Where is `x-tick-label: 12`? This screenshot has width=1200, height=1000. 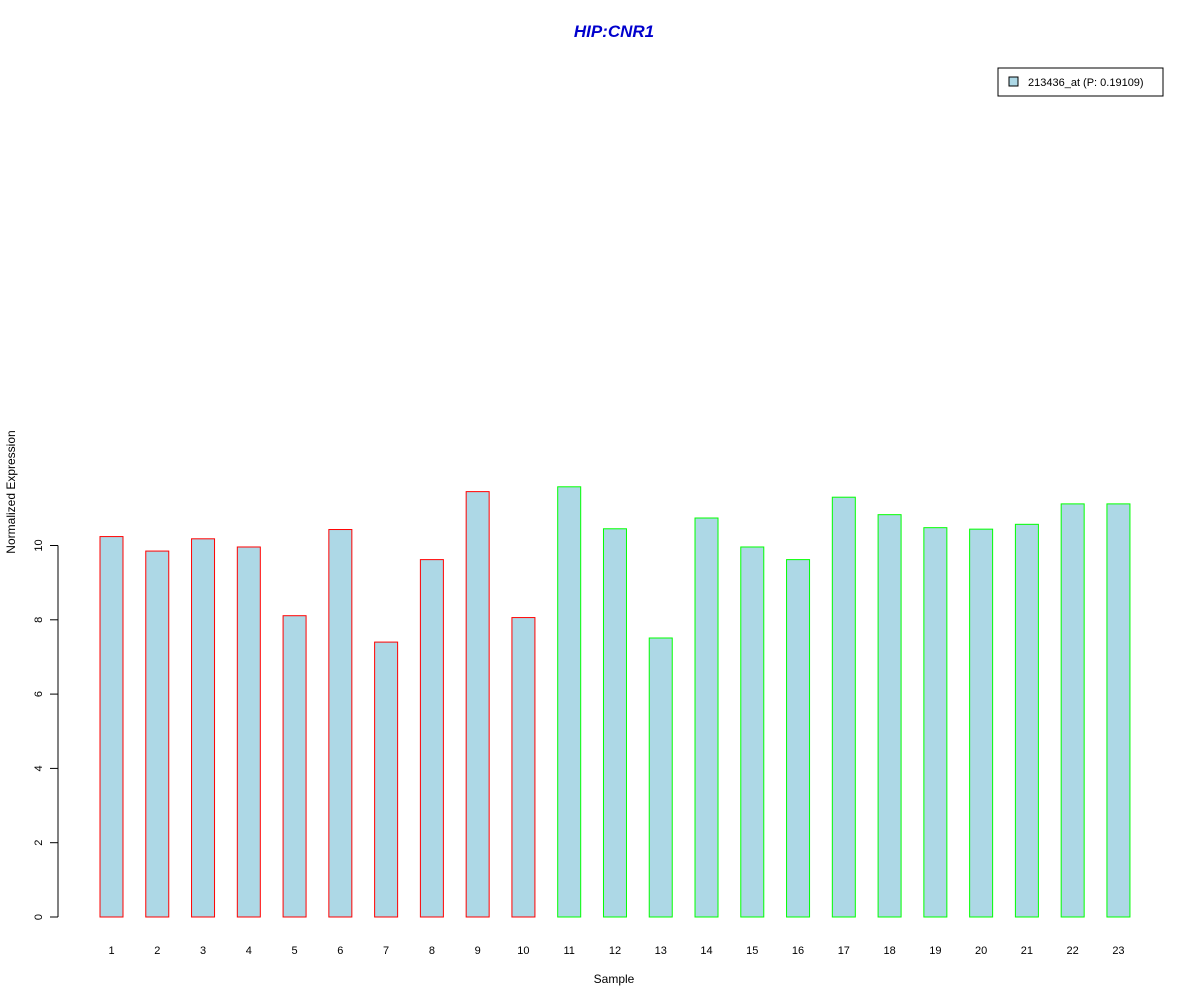 x-tick-label: 12 is located at coordinates (615, 951).